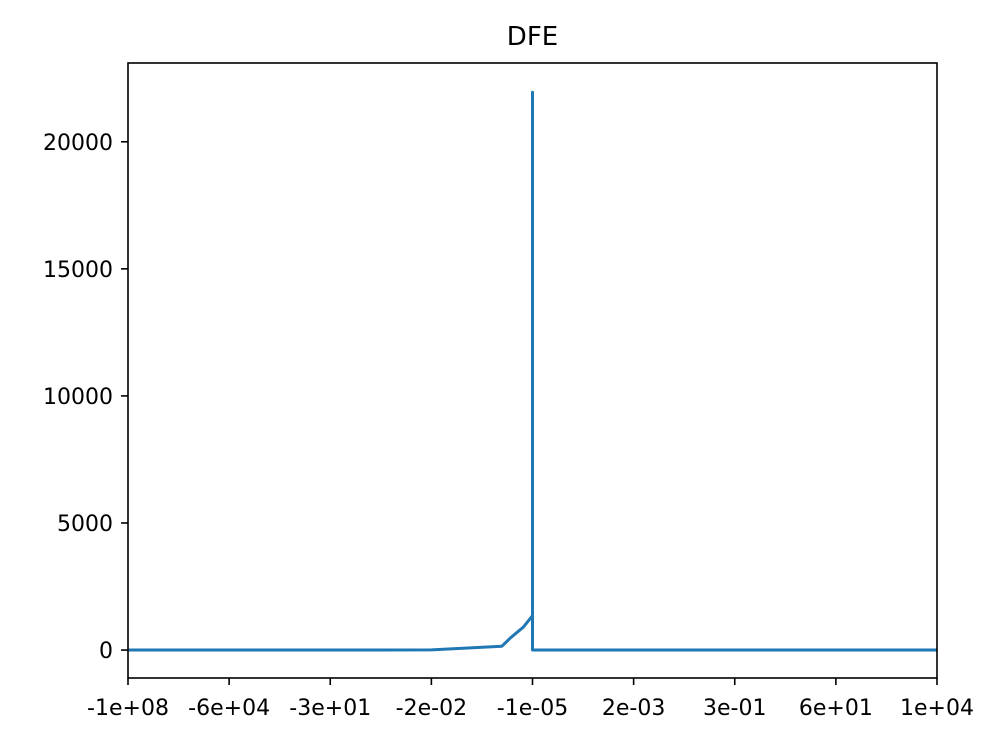 The image size is (1005, 746). I want to click on x-tick-label: -3e+01, so click(330, 708).